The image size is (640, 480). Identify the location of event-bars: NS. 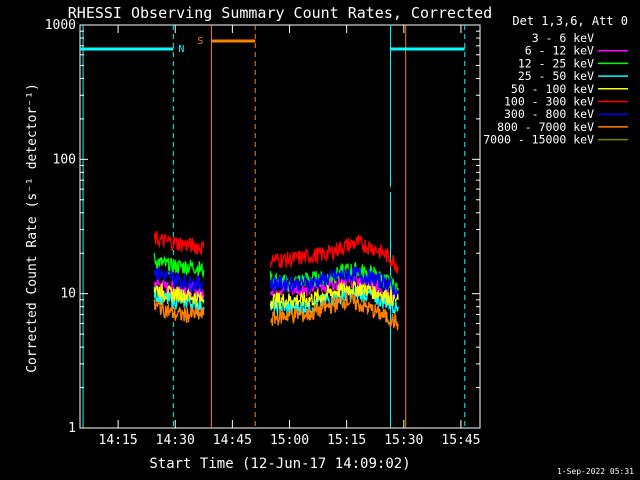
(272, 45).